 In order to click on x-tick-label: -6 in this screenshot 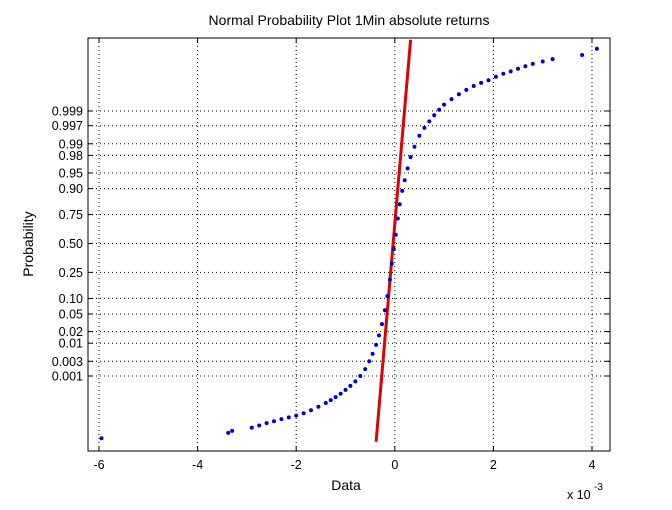, I will do `click(98, 465)`.